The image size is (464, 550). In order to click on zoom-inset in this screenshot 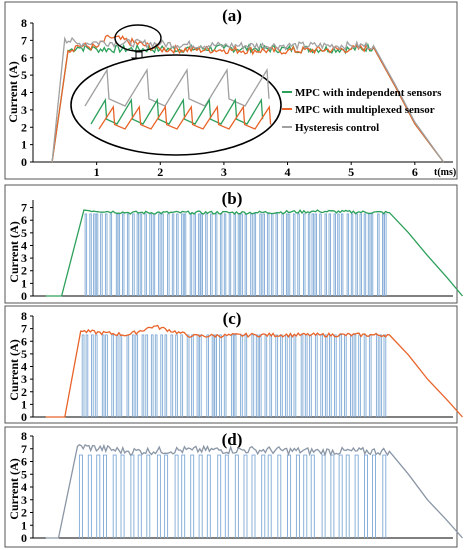, I will do `click(176, 105)`.